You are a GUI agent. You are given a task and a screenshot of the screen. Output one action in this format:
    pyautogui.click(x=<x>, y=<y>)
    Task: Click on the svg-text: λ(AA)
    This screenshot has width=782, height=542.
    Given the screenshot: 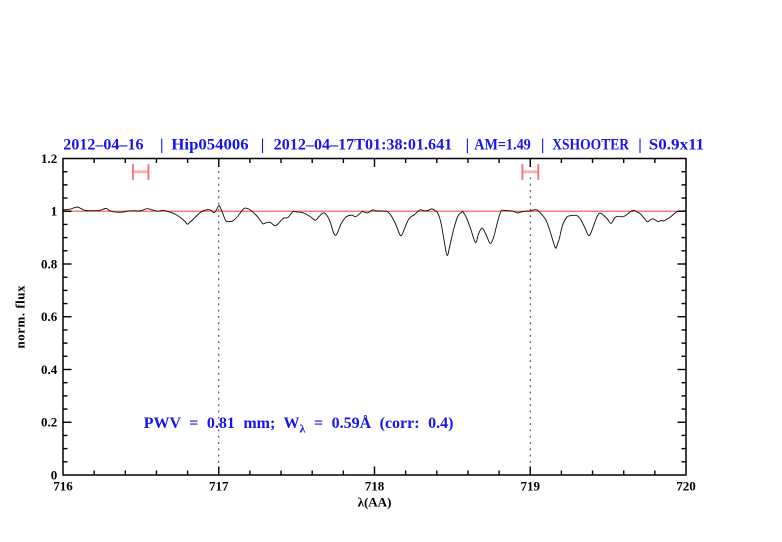 What is the action you would take?
    pyautogui.click(x=375, y=502)
    